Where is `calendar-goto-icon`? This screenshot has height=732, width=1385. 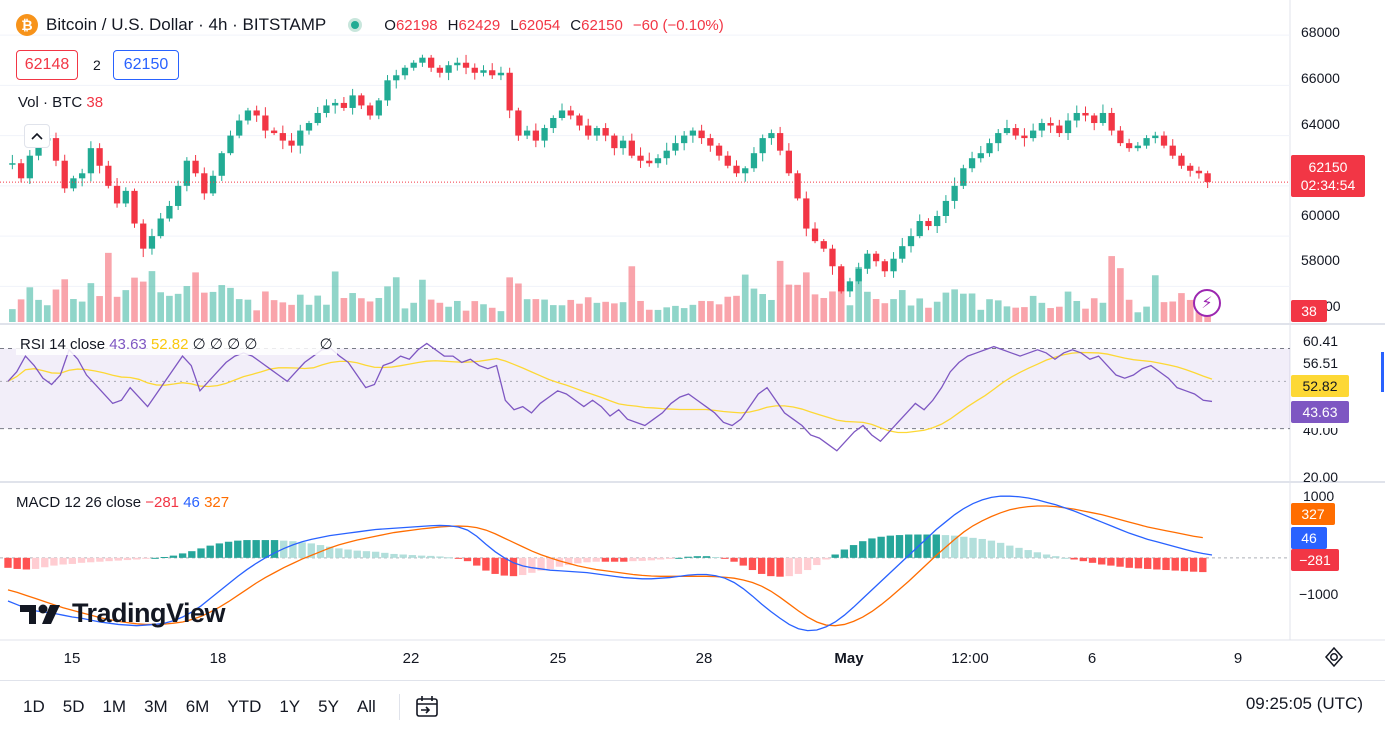 calendar-goto-icon is located at coordinates (427, 707).